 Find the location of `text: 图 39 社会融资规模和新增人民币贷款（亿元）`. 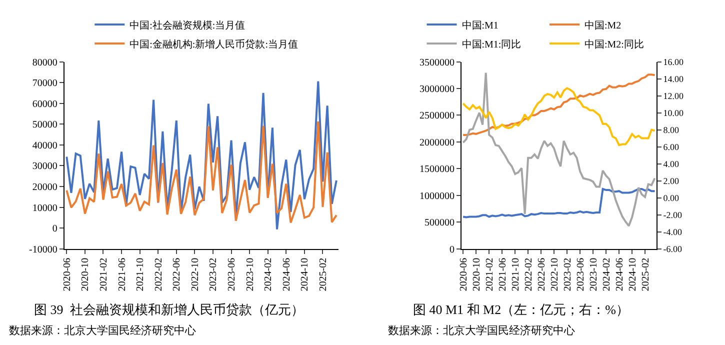

text: 图 39 社会融资规模和新增人民币贷款（亿元） is located at coordinates (169, 309).